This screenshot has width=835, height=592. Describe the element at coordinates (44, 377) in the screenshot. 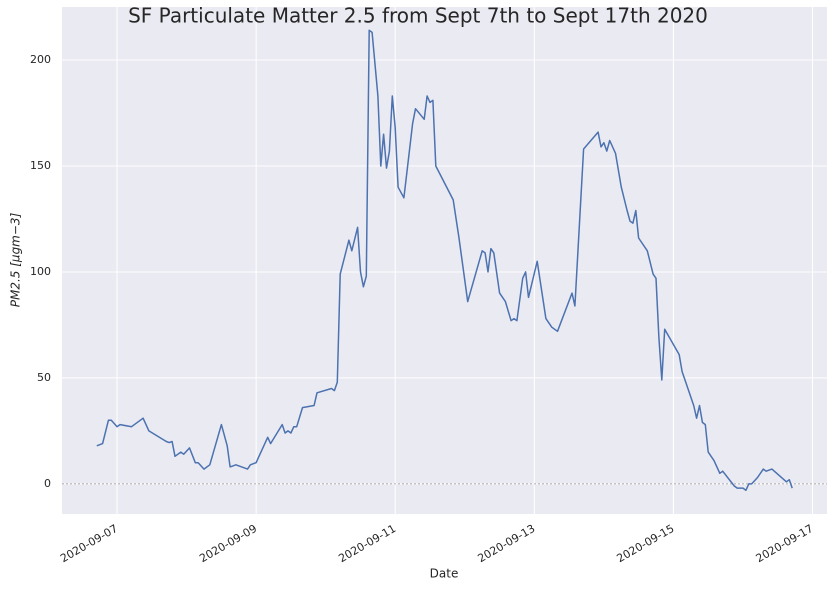

I see `y-tick-label: 50` at that location.